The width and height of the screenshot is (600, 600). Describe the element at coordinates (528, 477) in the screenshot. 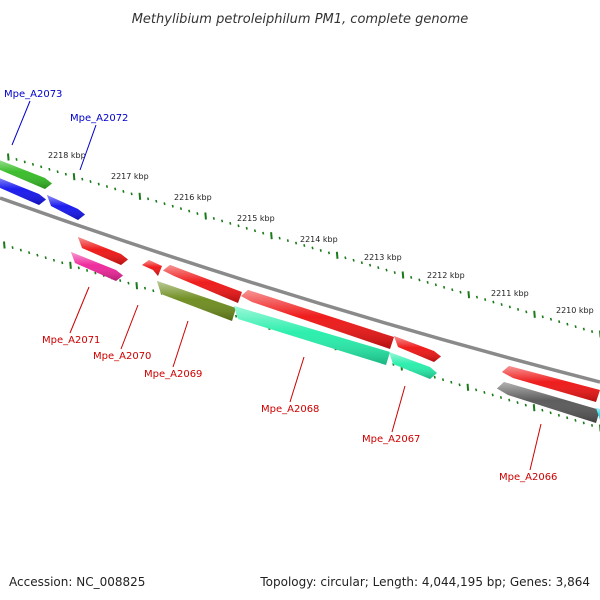

I see `gene-label-mpe-a2066: Mpe_A2066` at that location.